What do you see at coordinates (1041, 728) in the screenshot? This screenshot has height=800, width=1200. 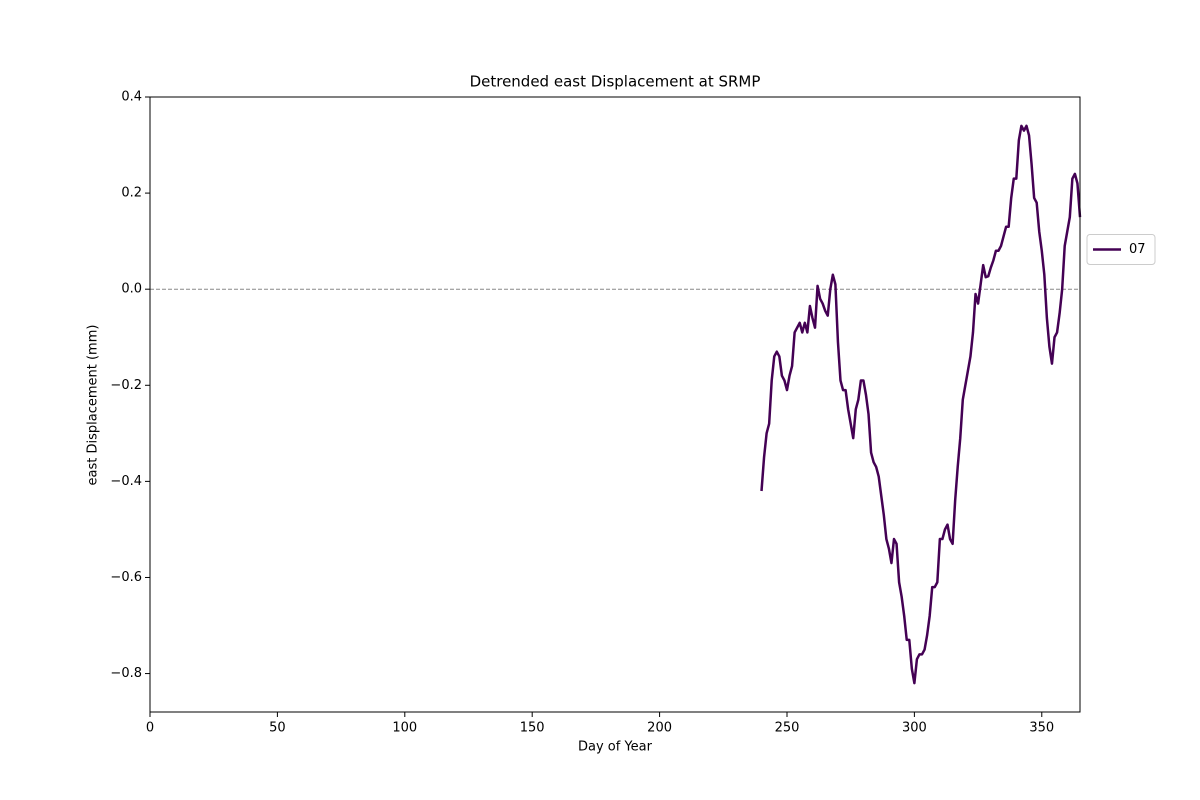 I see `x-tick-label: 350` at bounding box center [1041, 728].